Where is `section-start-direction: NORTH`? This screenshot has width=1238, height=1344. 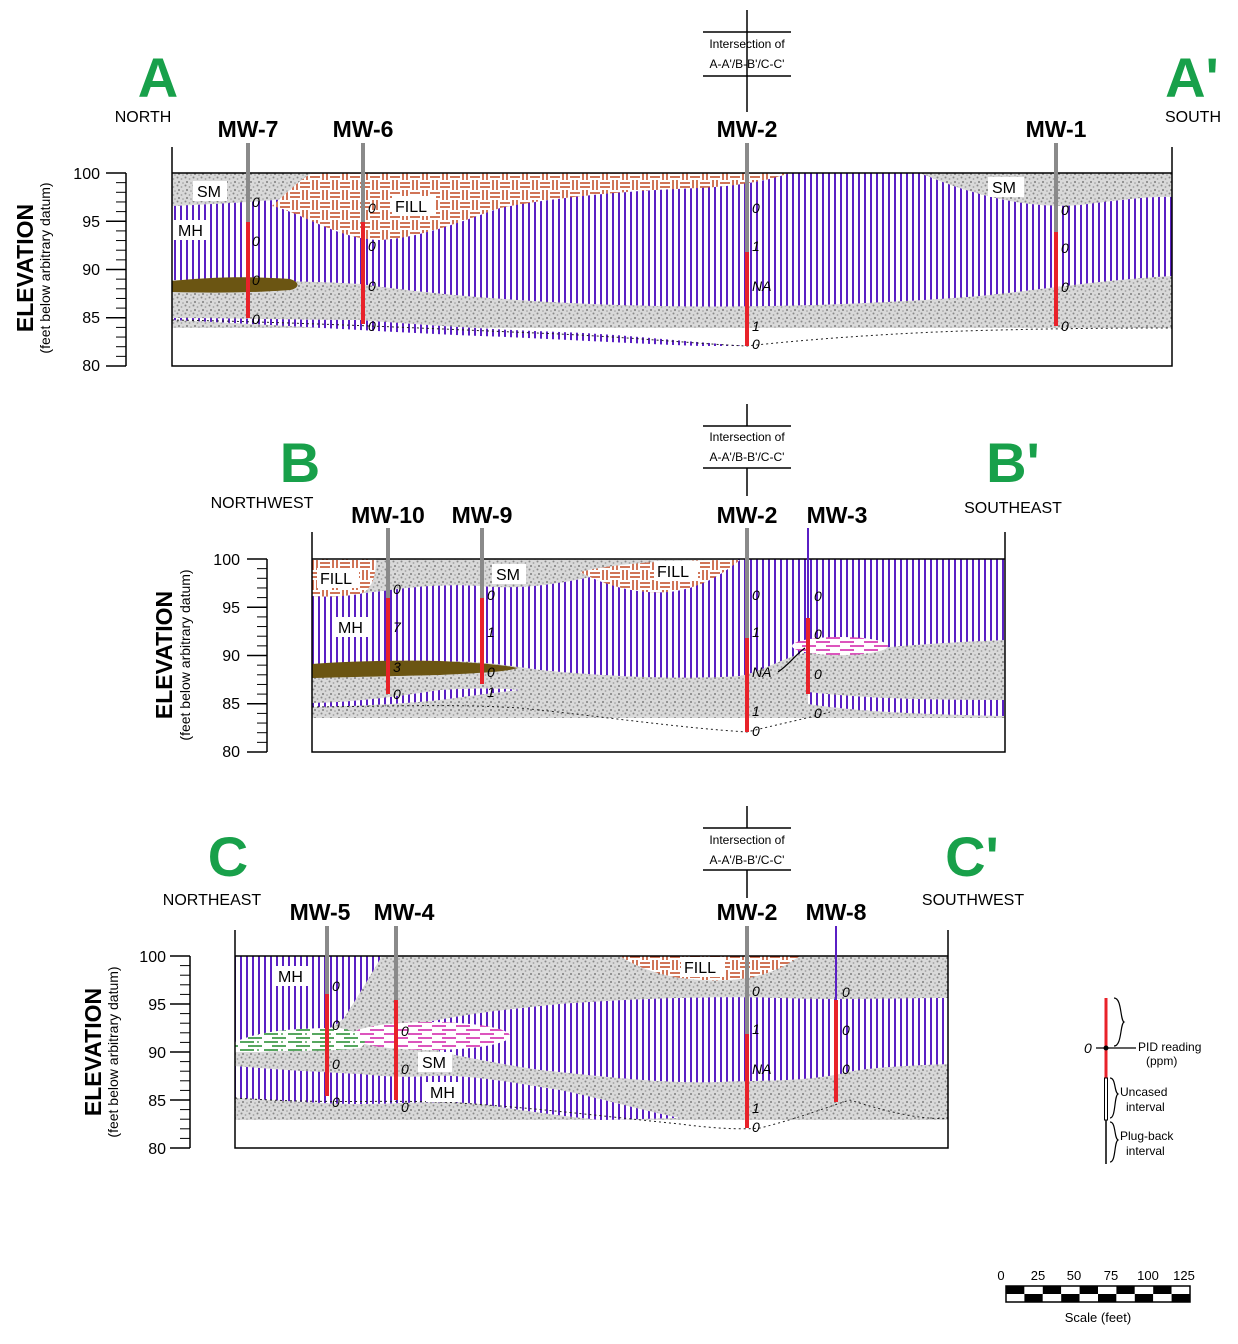
section-start-direction: NORTH is located at coordinates (143, 117).